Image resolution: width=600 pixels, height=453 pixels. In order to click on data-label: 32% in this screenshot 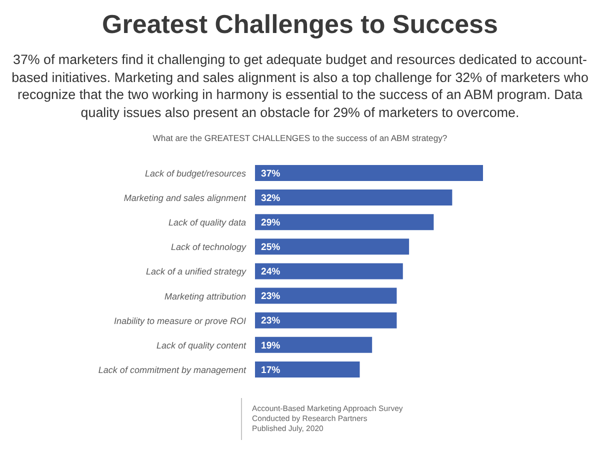, I will do `click(271, 198)`.